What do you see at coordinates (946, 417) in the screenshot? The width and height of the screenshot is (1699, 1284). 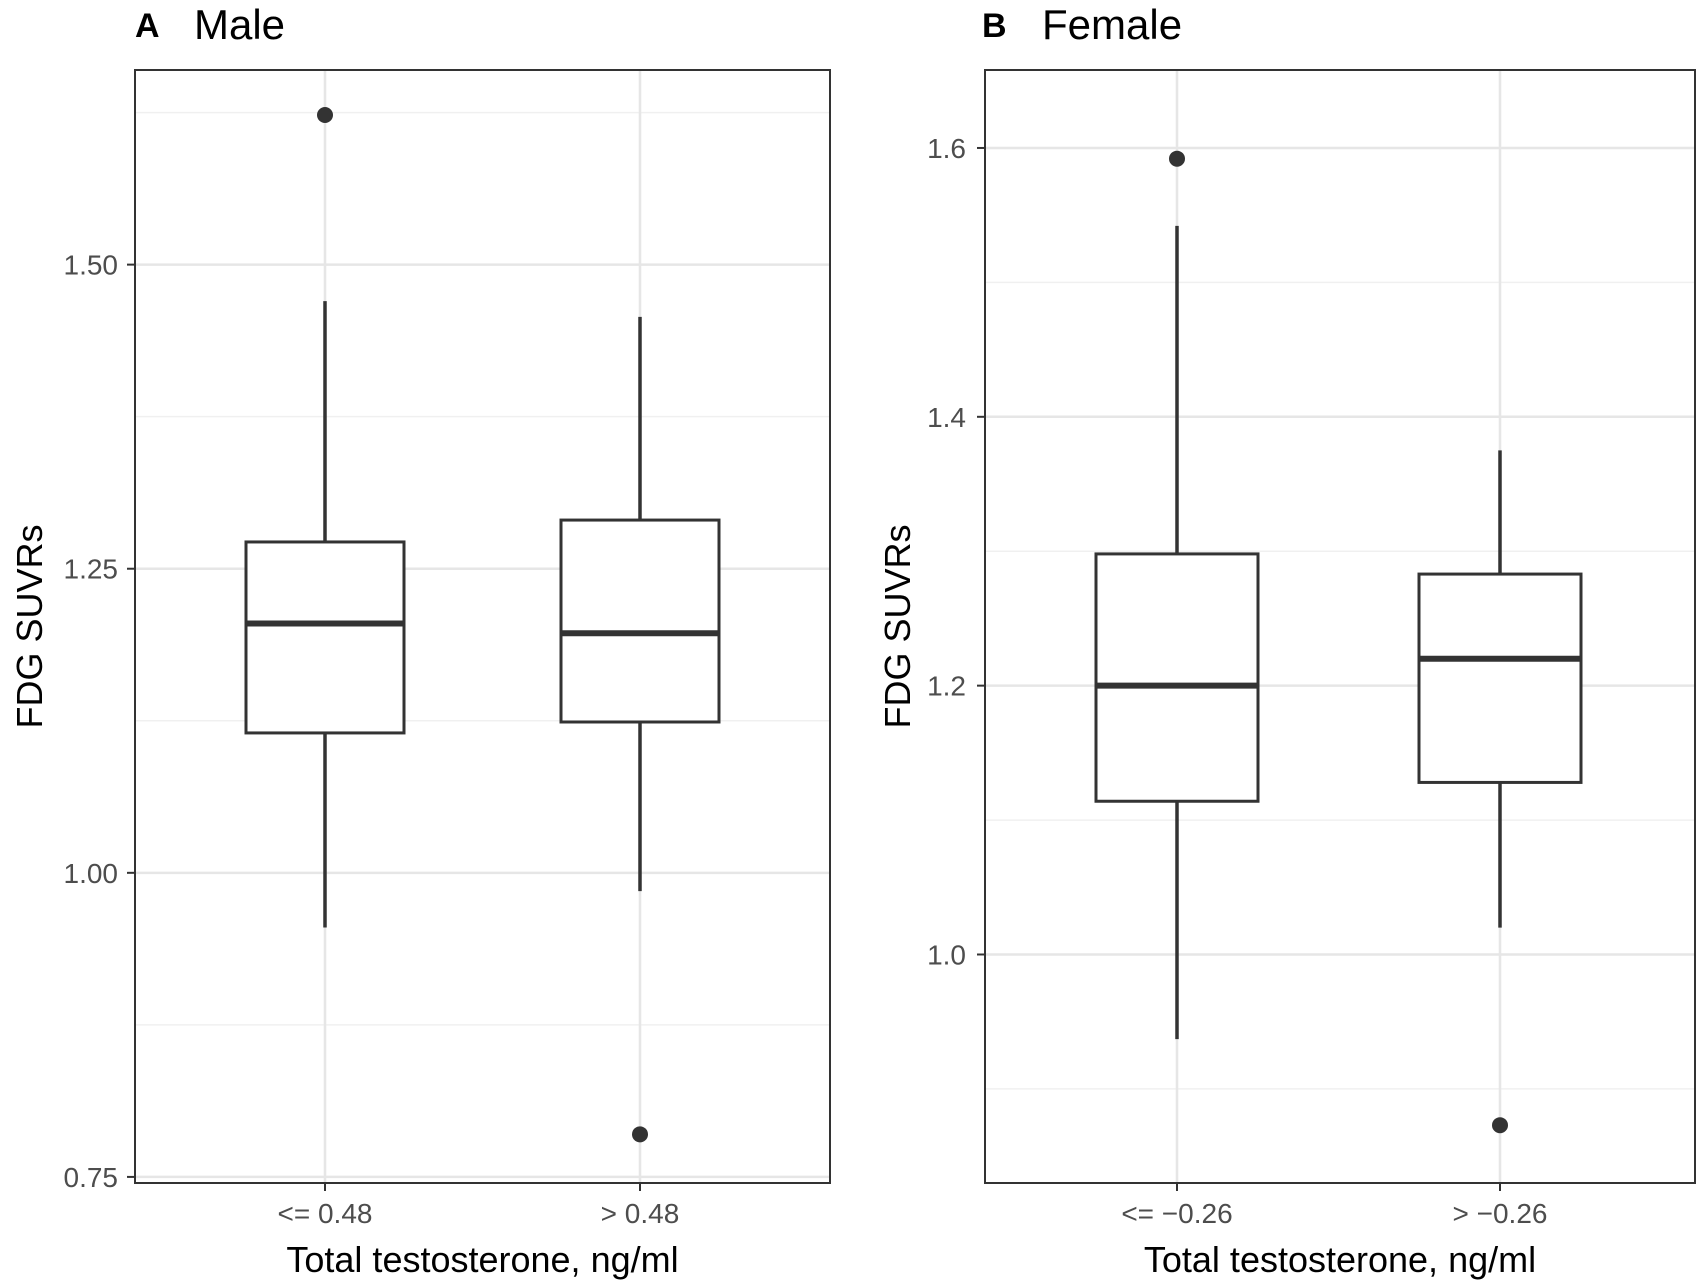 I see `y-tick-label: 1.4` at bounding box center [946, 417].